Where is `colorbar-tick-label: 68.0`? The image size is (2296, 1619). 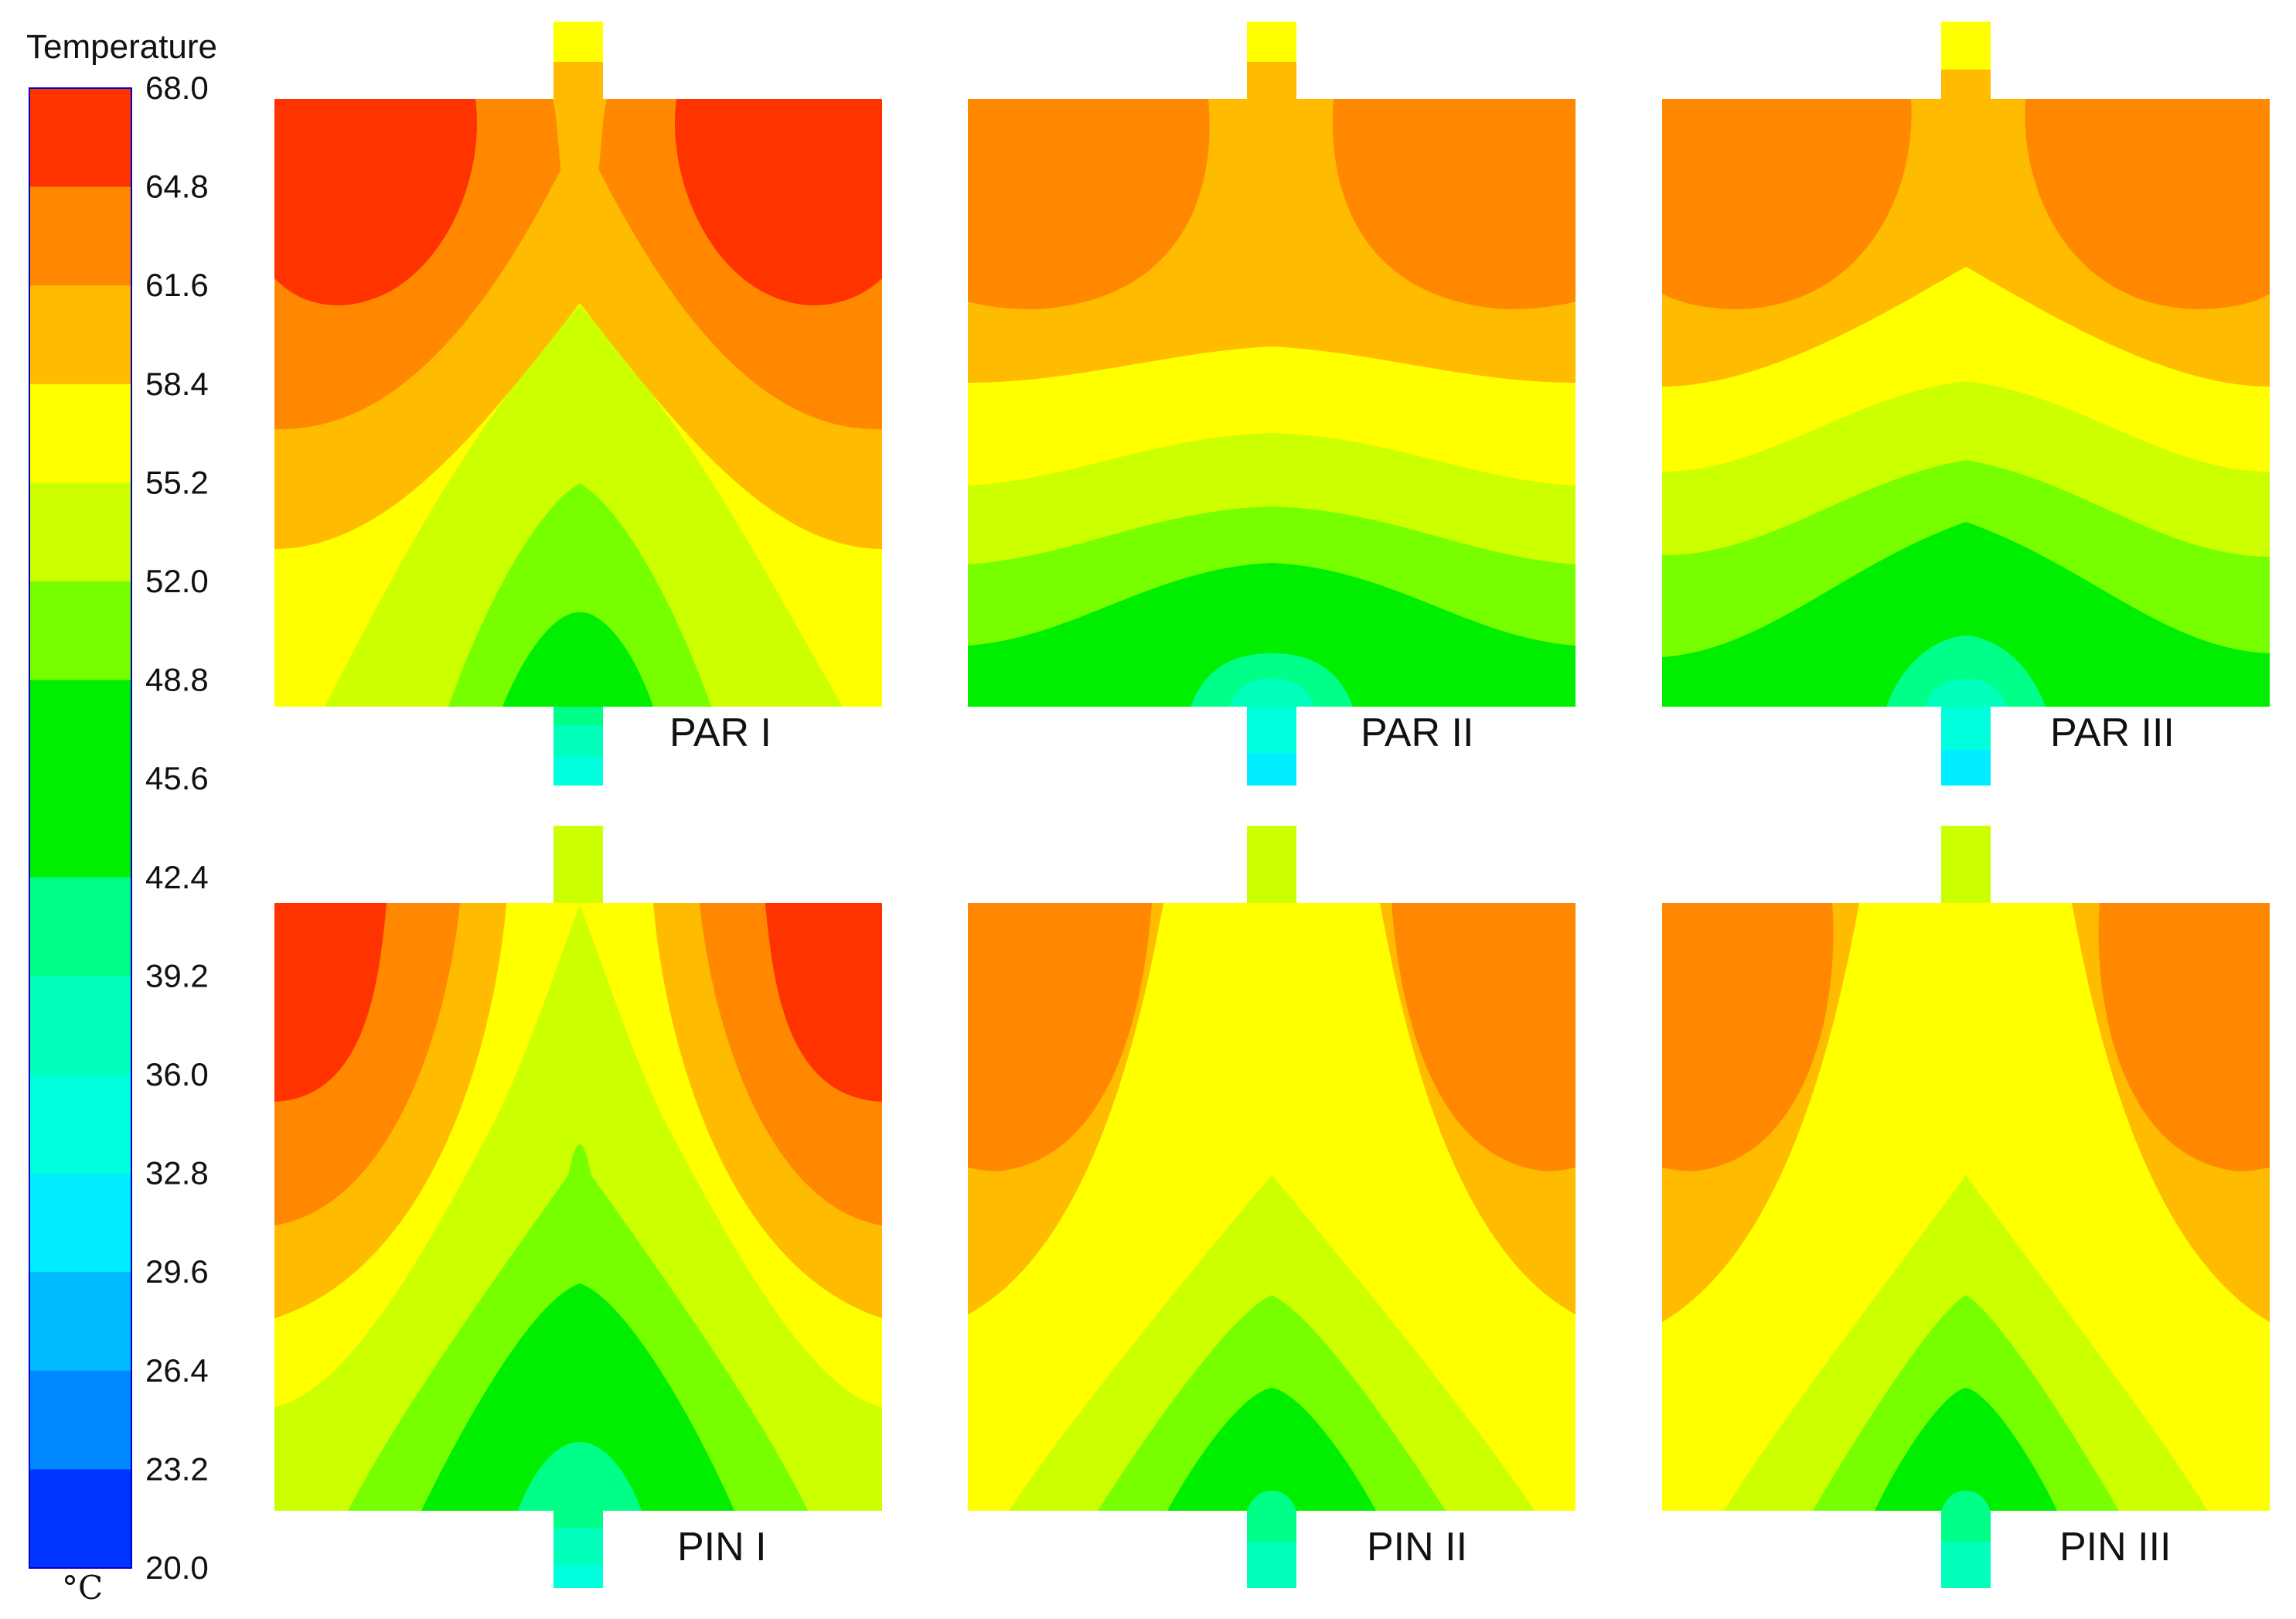 colorbar-tick-label: 68.0 is located at coordinates (177, 88).